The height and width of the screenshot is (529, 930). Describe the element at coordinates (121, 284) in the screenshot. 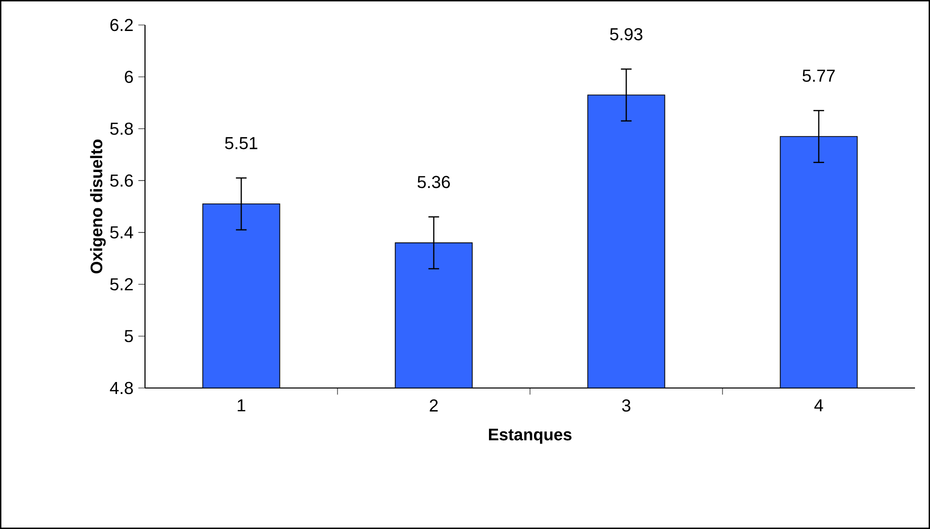

I see `y-tick-label: 5.2` at that location.